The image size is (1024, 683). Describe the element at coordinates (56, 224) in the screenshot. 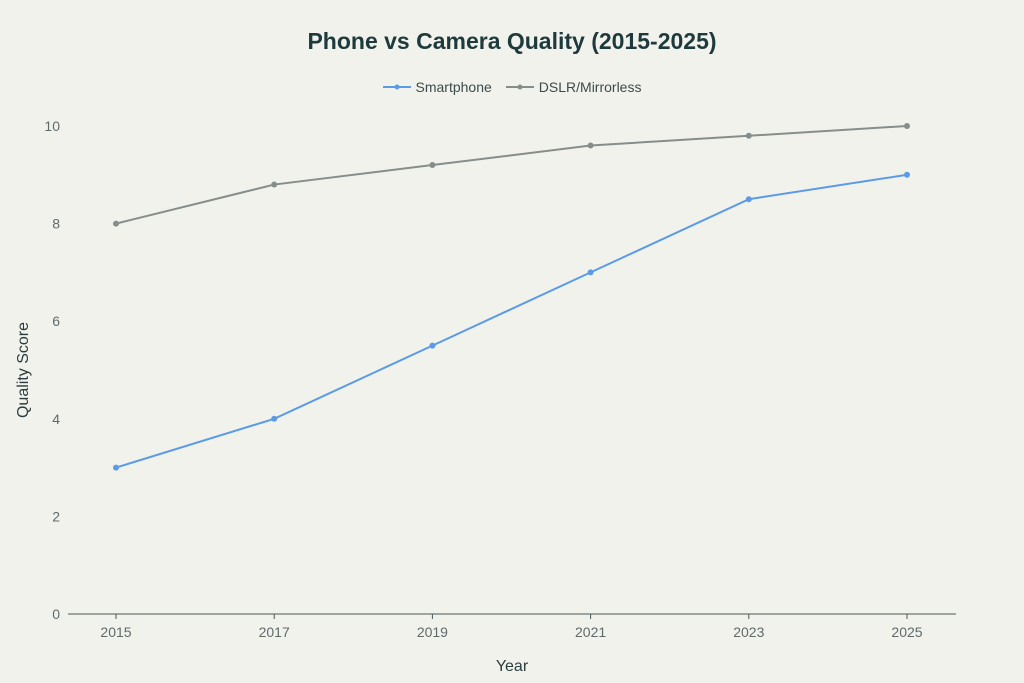

I see `y-tick-label: 8` at that location.